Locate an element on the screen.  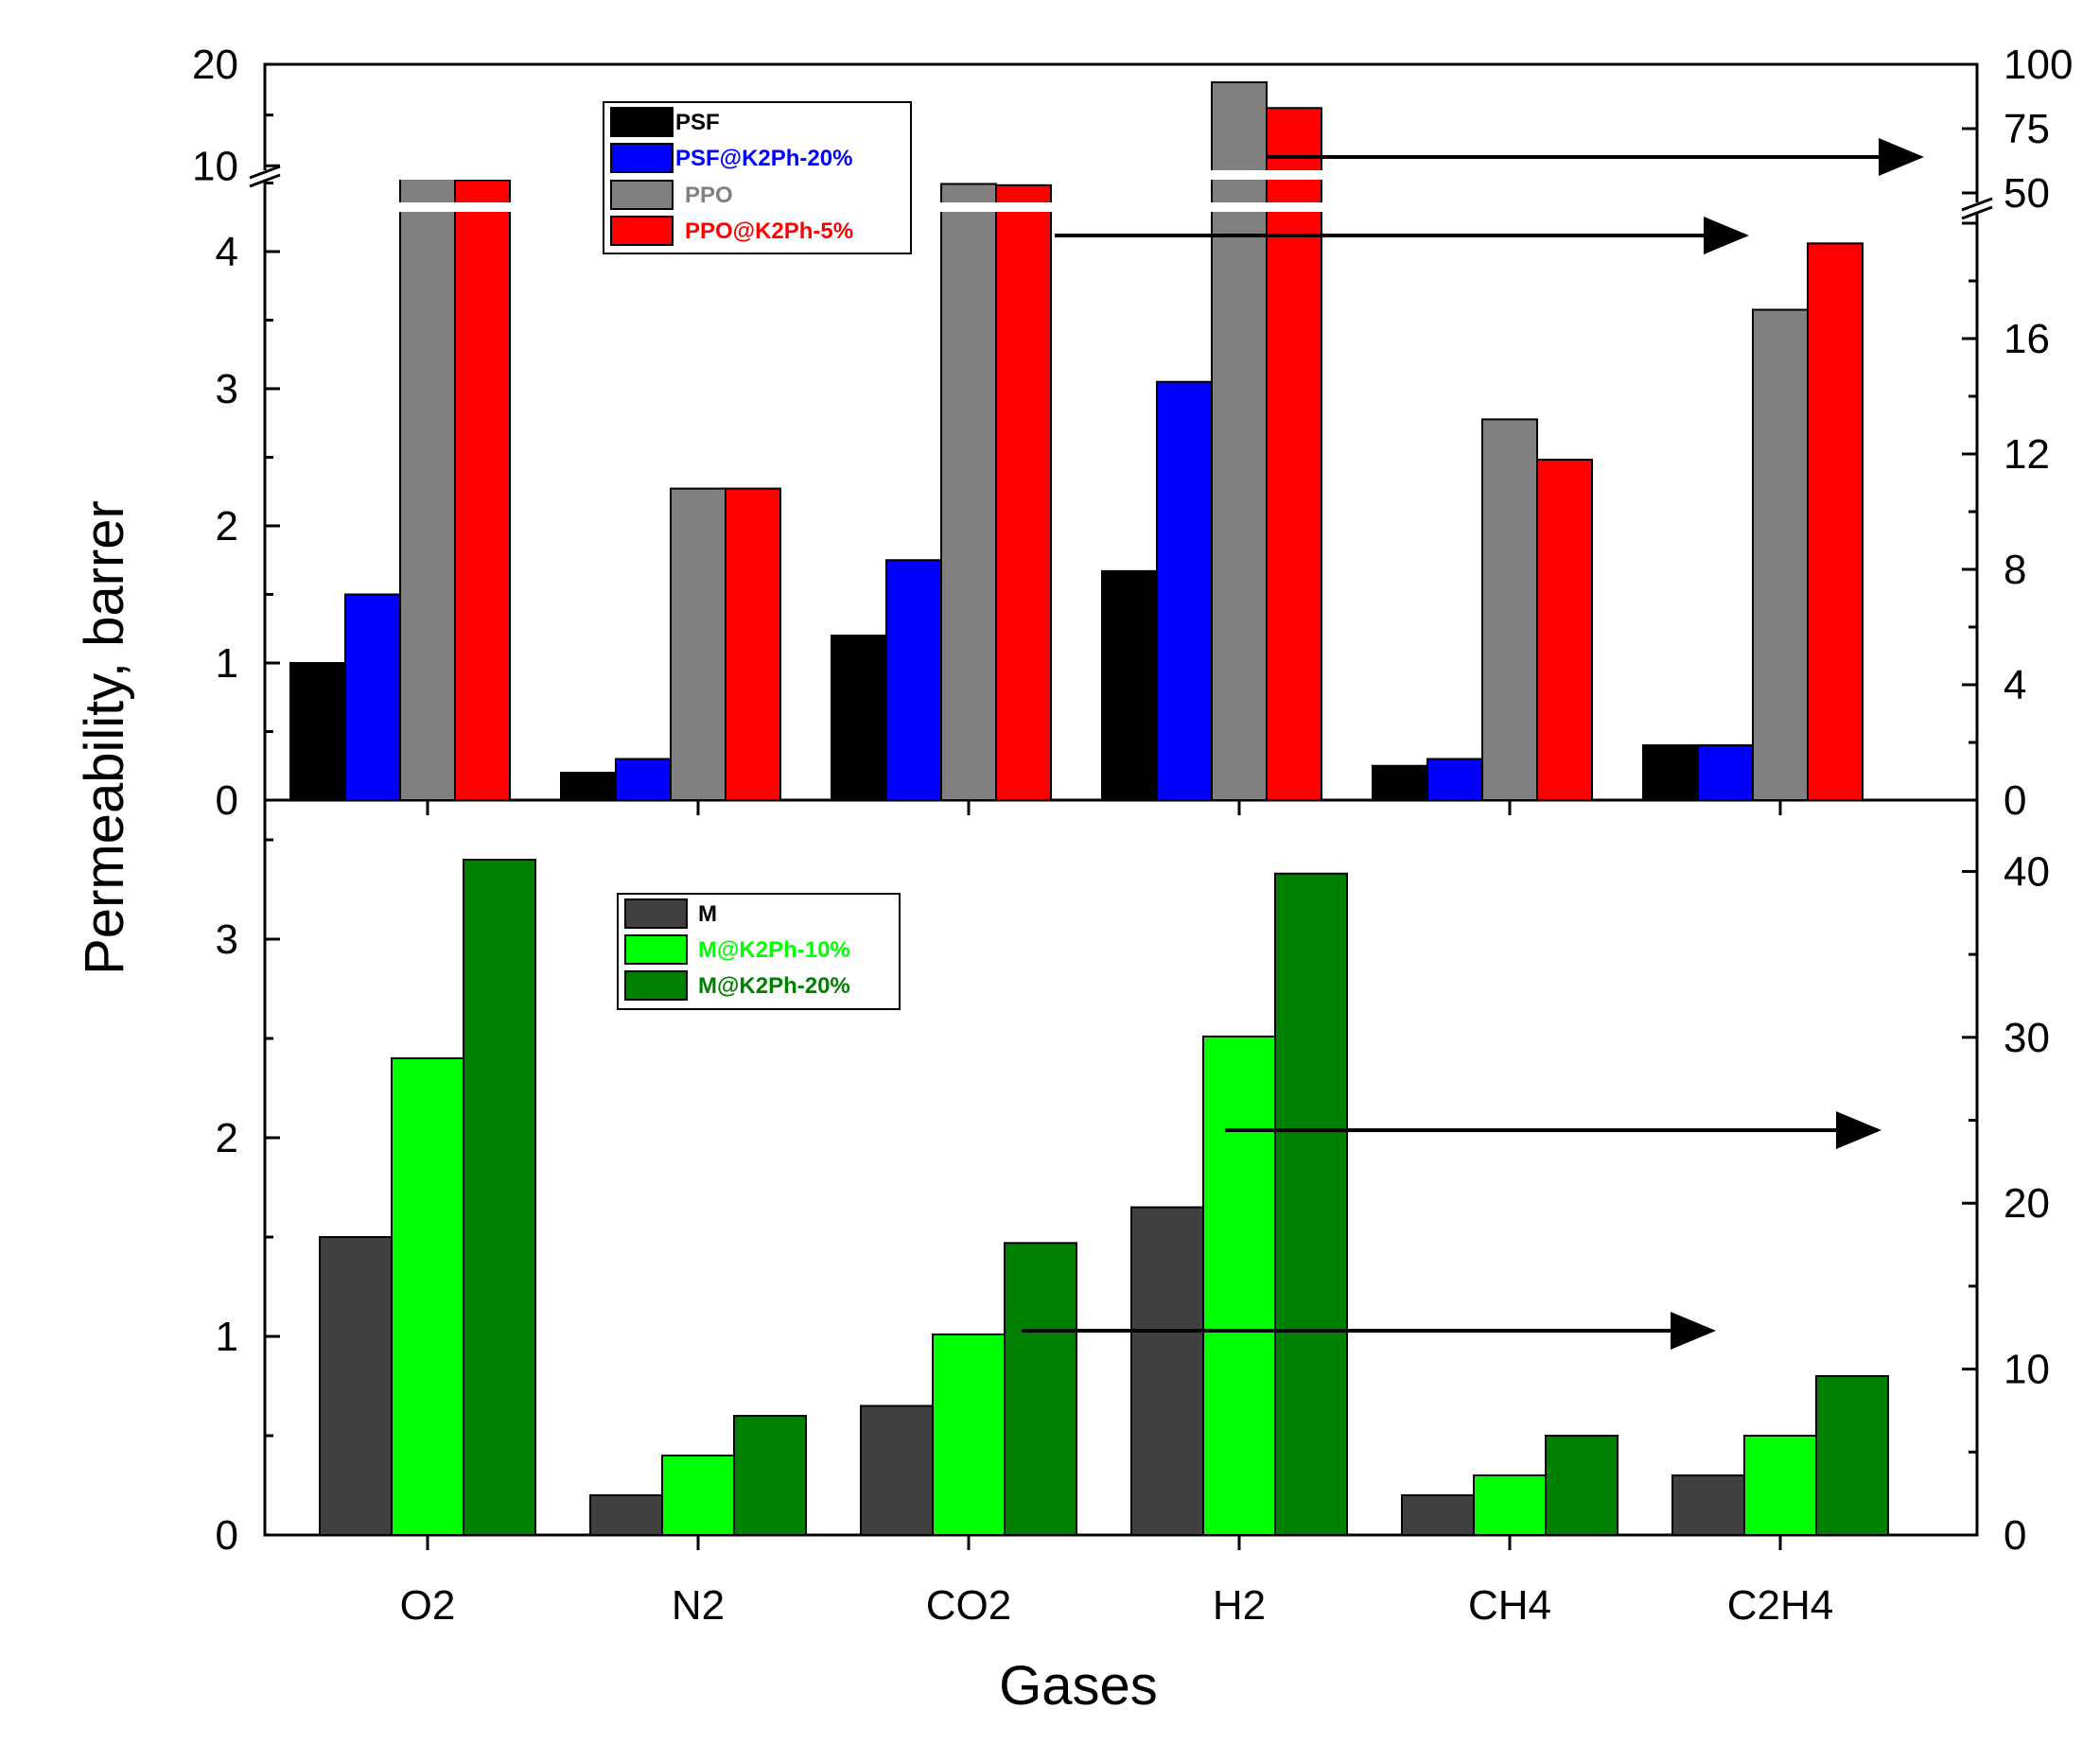
bar-ppo-o2 is located at coordinates (427, 489).